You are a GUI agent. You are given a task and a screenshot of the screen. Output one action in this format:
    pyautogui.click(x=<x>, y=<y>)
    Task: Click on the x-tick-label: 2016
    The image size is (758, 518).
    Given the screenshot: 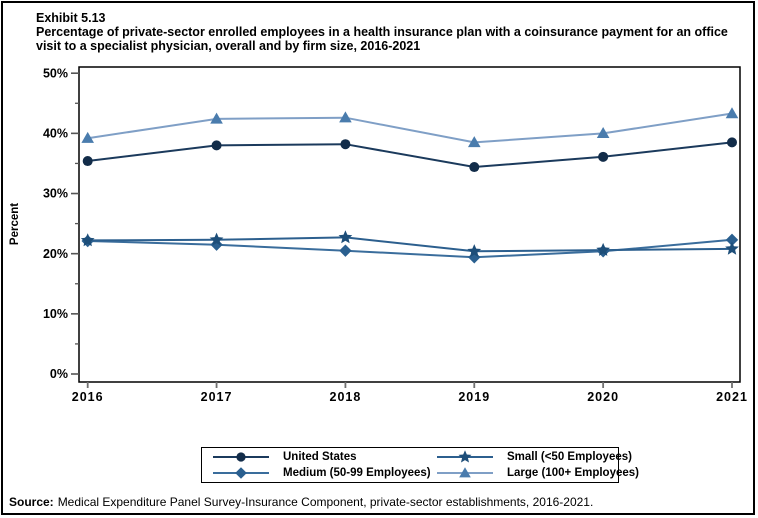 What is the action you would take?
    pyautogui.click(x=88, y=397)
    